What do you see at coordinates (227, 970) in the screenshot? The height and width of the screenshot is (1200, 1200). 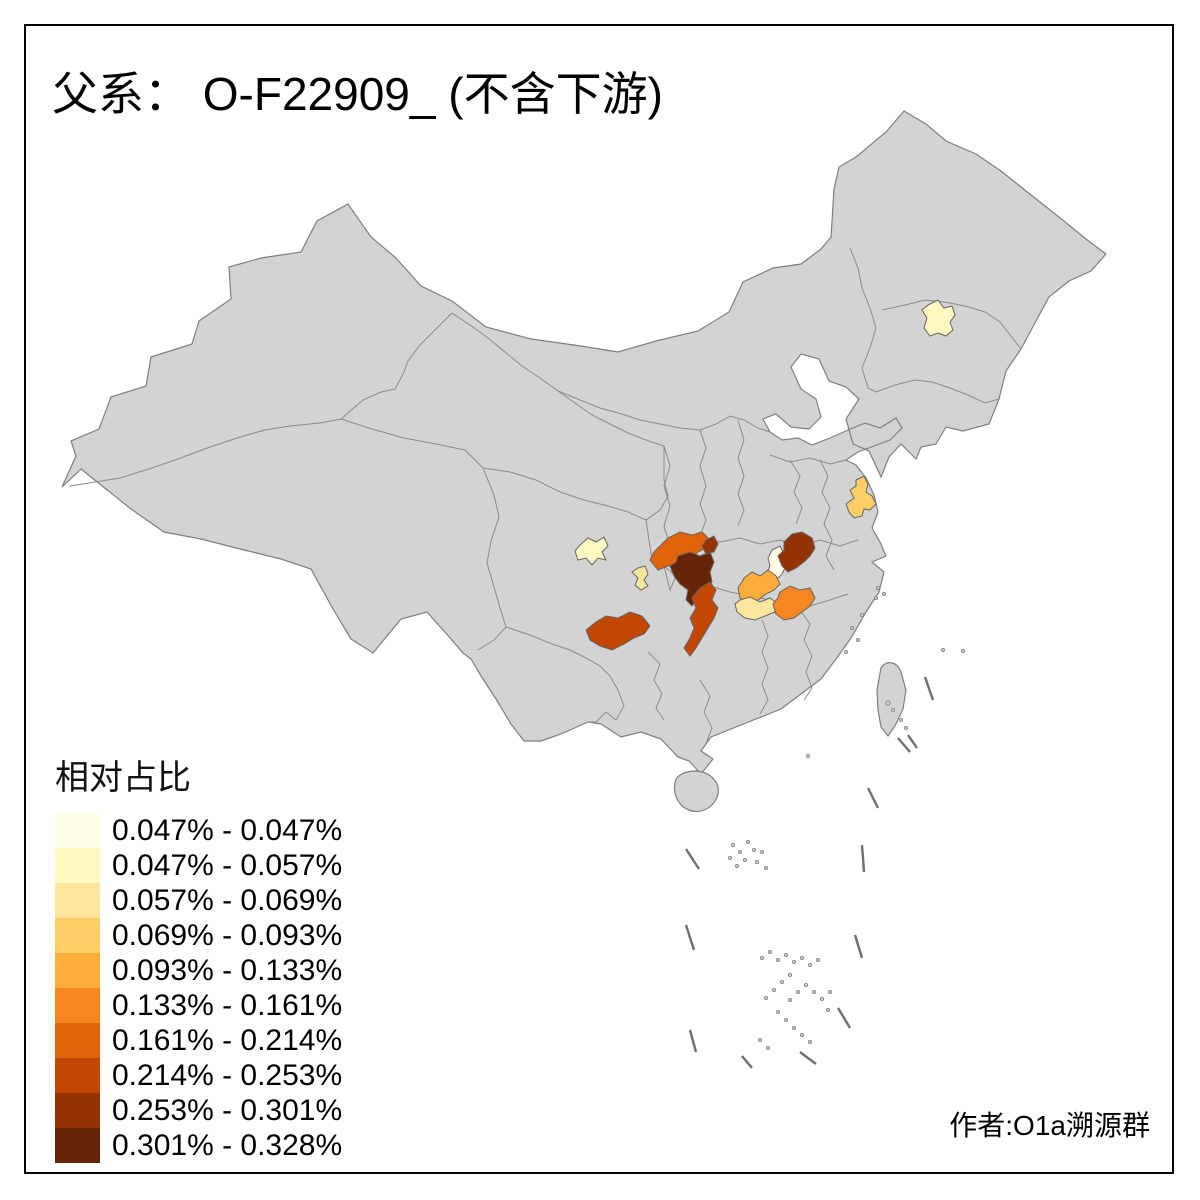 I see `legend-label: 0.093% - 0.133%` at bounding box center [227, 970].